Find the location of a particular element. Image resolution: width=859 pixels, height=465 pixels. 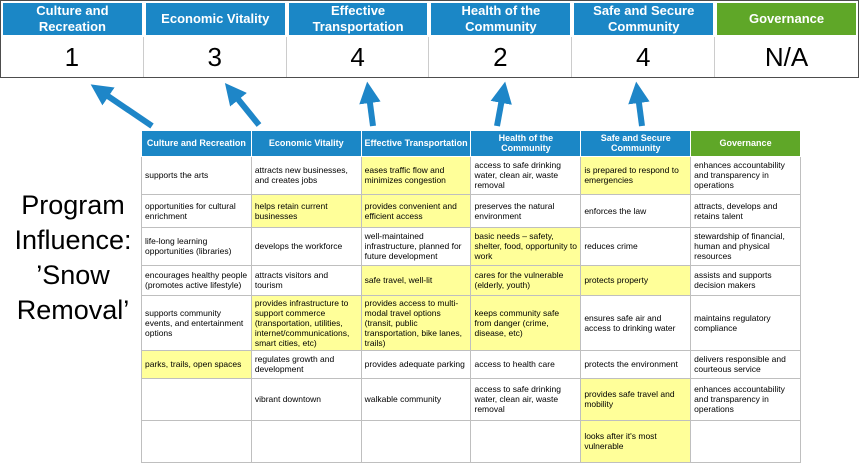

score-column-header: Effective Transportation is located at coordinates (358, 19).